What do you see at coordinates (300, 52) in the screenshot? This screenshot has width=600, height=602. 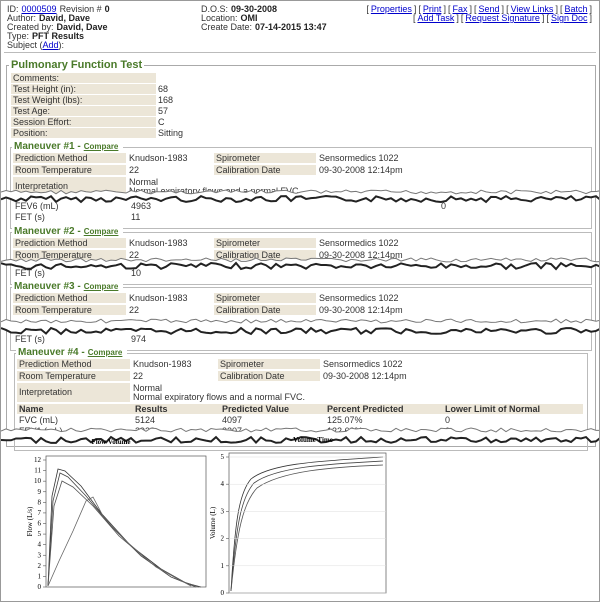 I see `divider` at bounding box center [300, 52].